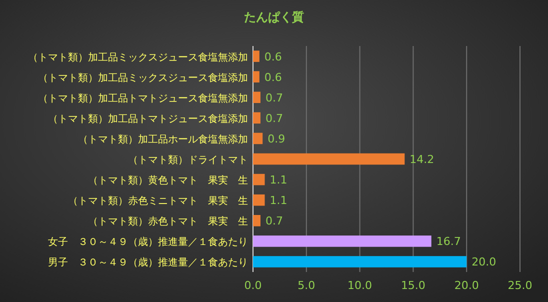 The height and width of the screenshot is (302, 548). I want to click on x-tick-label: 20.0, so click(466, 285).